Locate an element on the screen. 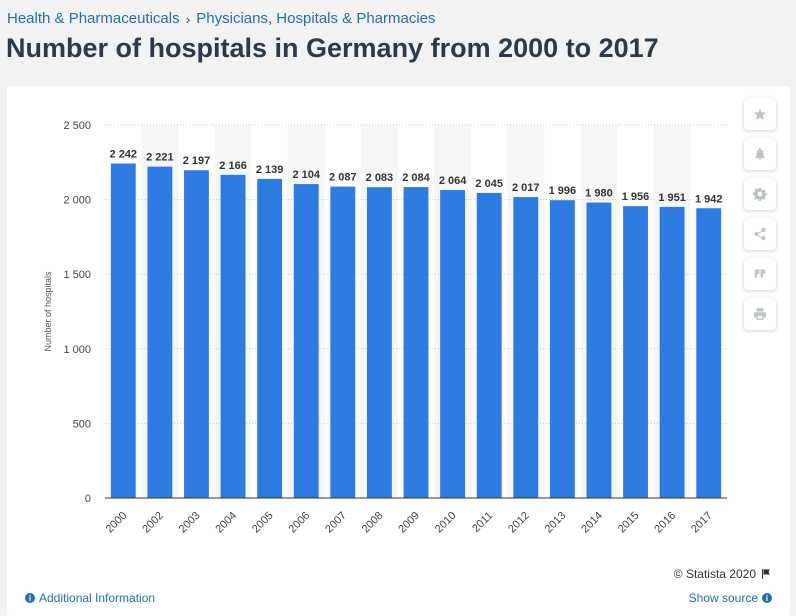 This screenshot has height=616, width=796. value-label: 1 951 is located at coordinates (672, 198).